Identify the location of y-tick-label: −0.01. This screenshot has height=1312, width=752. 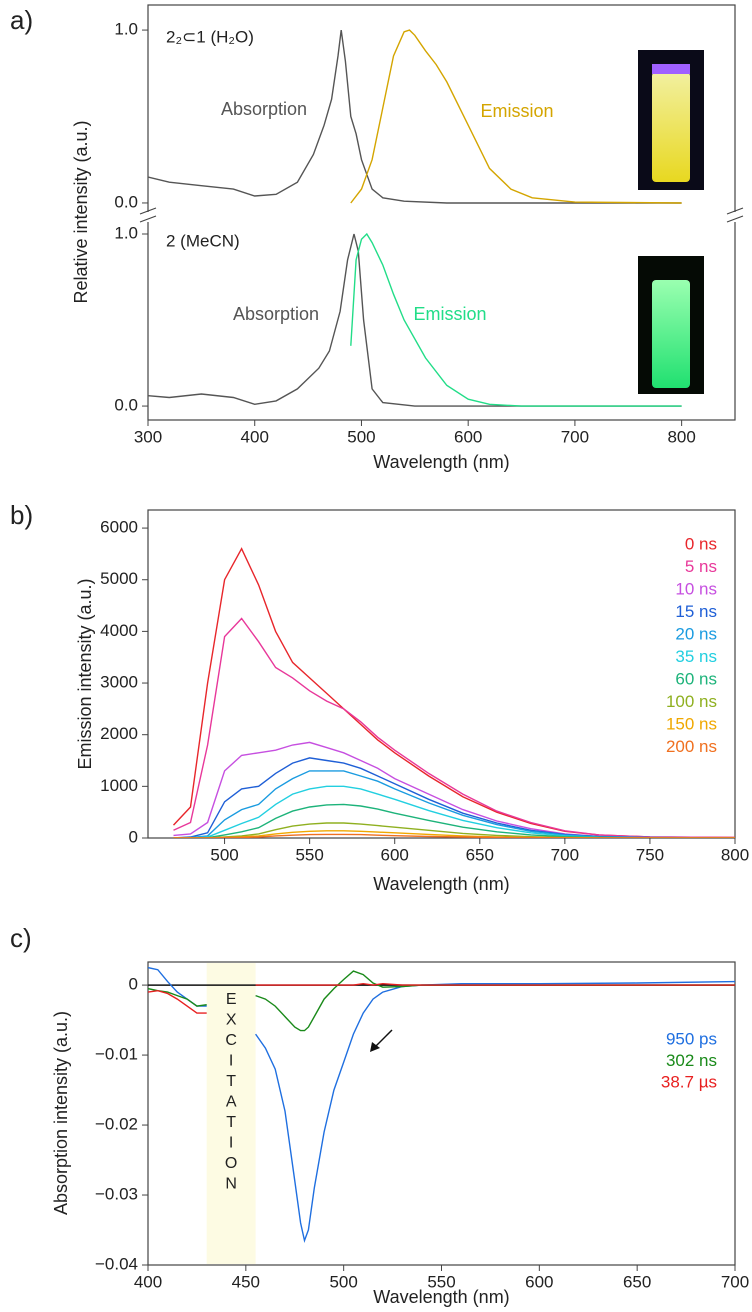
(116, 1054).